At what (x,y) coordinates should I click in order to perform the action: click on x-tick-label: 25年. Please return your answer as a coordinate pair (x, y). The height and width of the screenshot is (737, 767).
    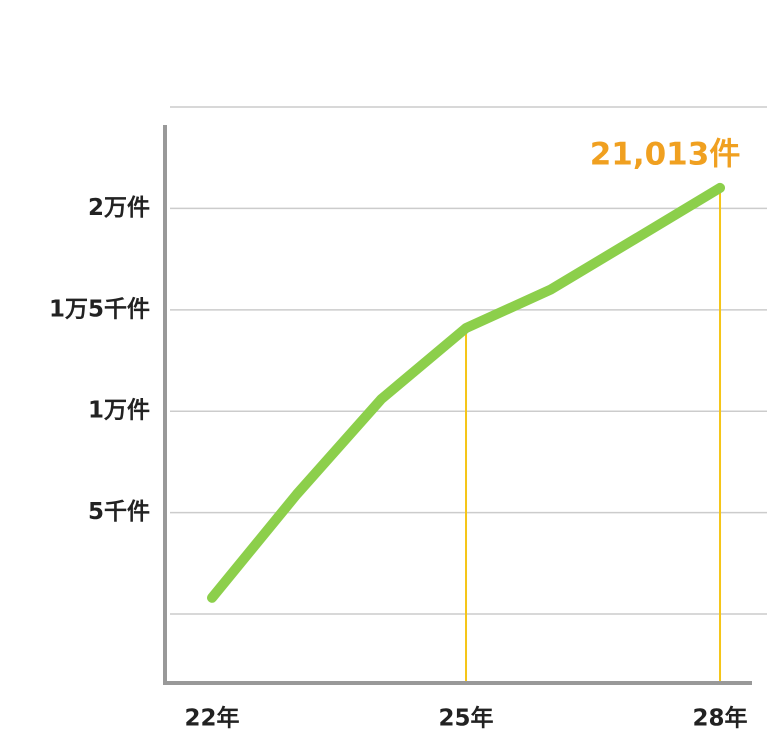
    Looking at the image, I should click on (466, 718).